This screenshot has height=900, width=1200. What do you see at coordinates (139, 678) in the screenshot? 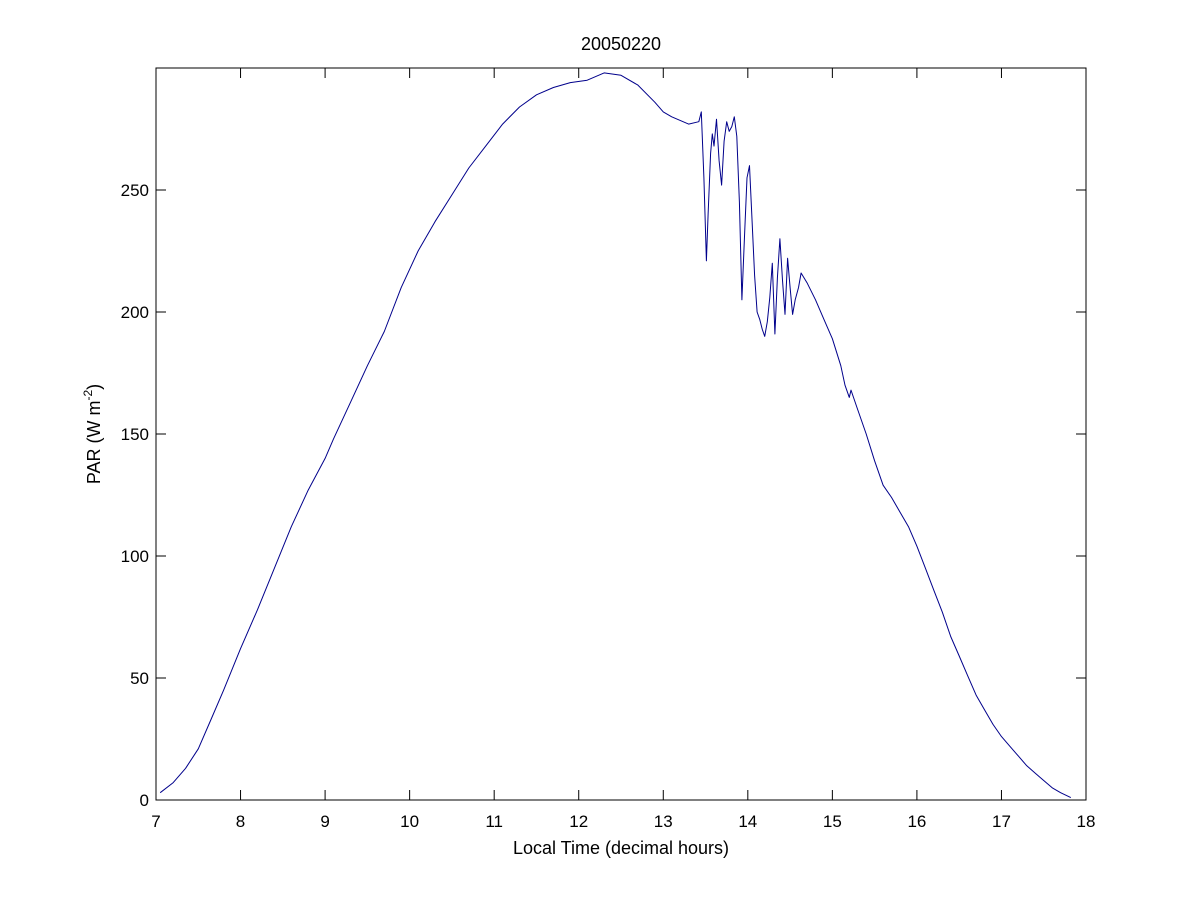
I see `y-tick-label: 50` at bounding box center [139, 678].